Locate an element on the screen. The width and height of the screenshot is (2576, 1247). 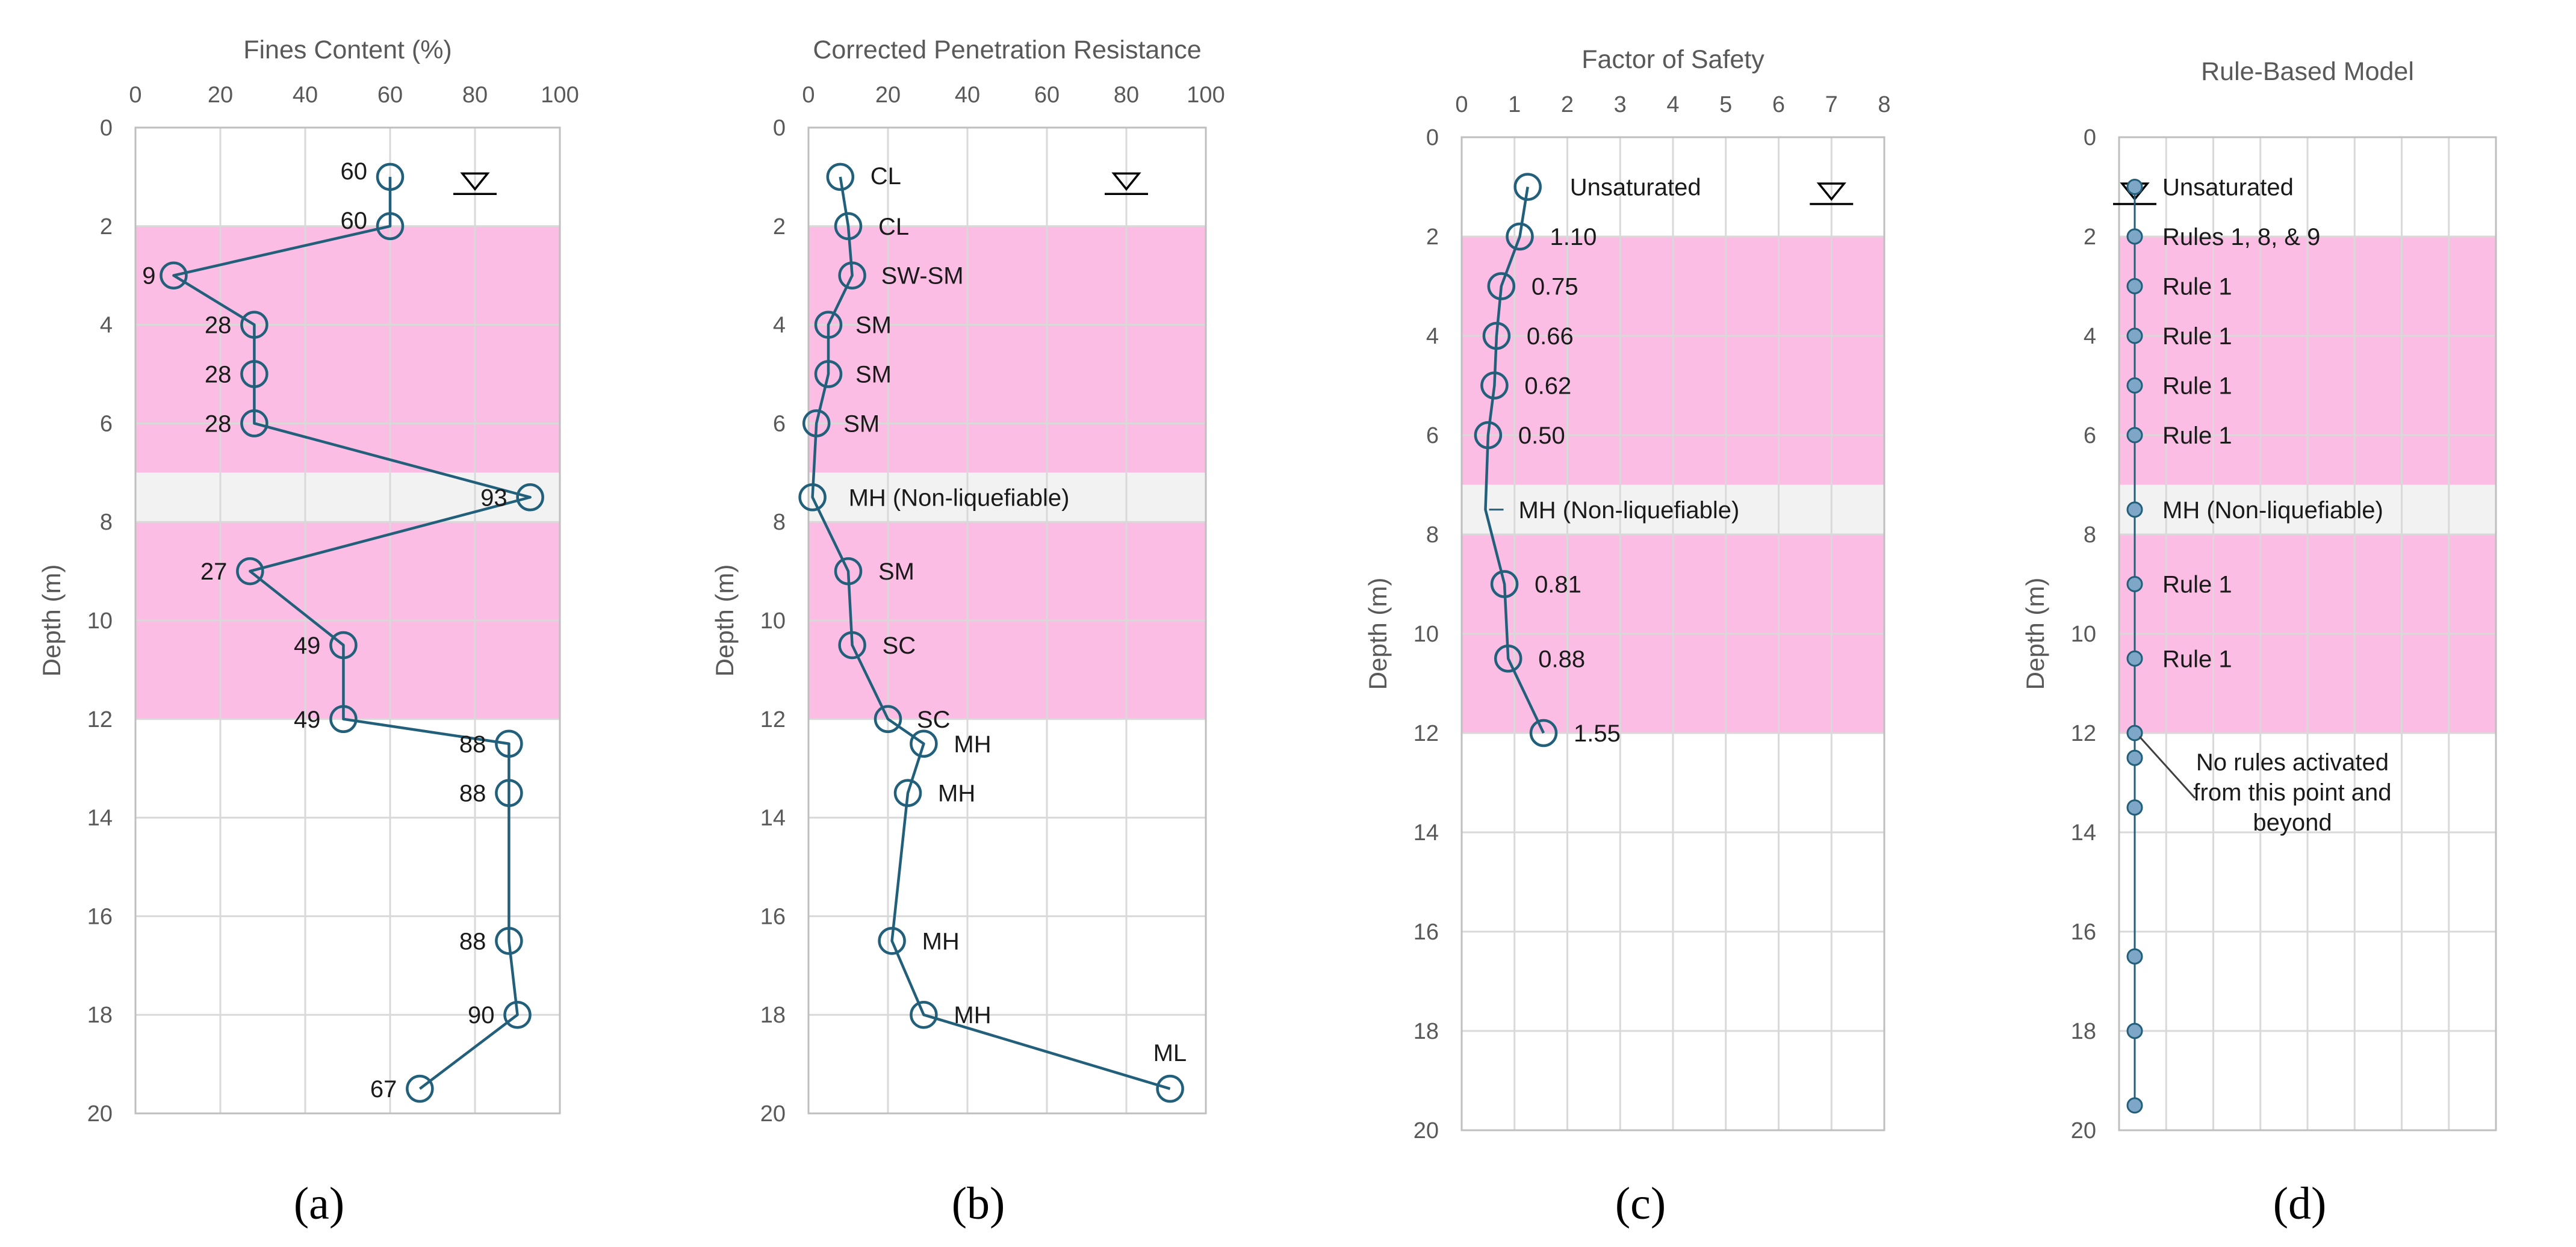
y-axis-label: Depth (m) is located at coordinates (51, 621).